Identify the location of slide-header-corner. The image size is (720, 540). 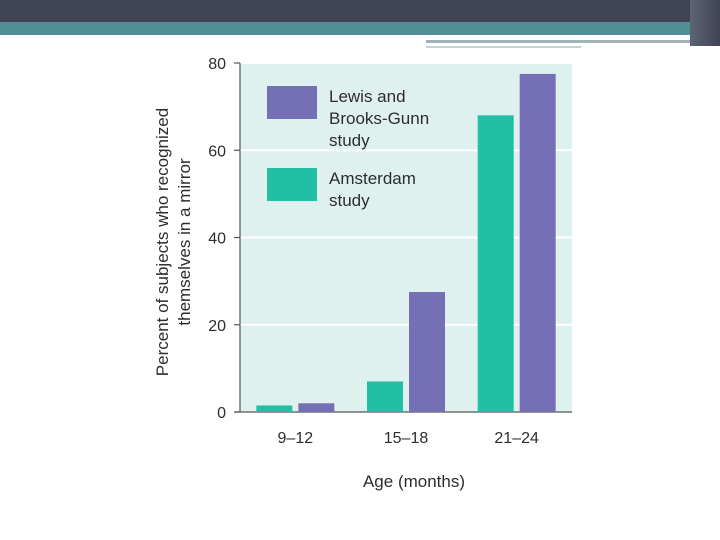
(705, 23).